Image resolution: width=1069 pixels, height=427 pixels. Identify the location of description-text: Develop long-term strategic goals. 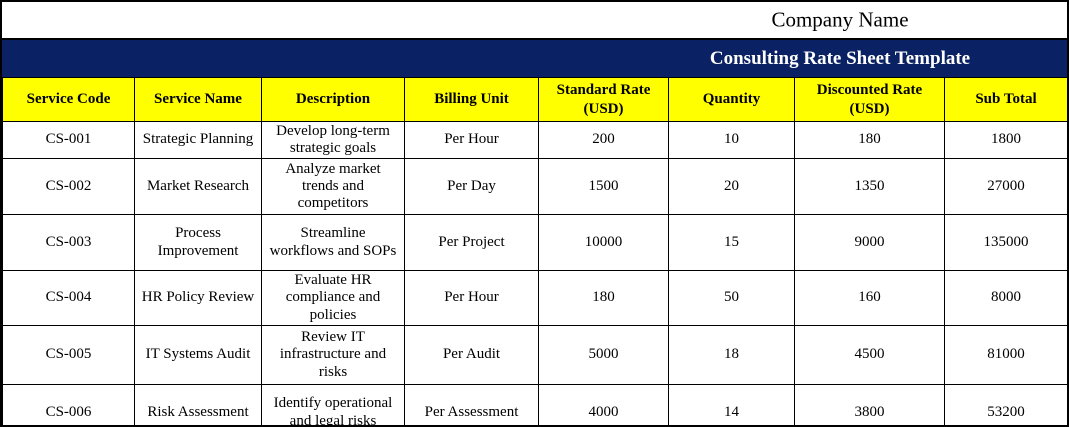
(333, 139).